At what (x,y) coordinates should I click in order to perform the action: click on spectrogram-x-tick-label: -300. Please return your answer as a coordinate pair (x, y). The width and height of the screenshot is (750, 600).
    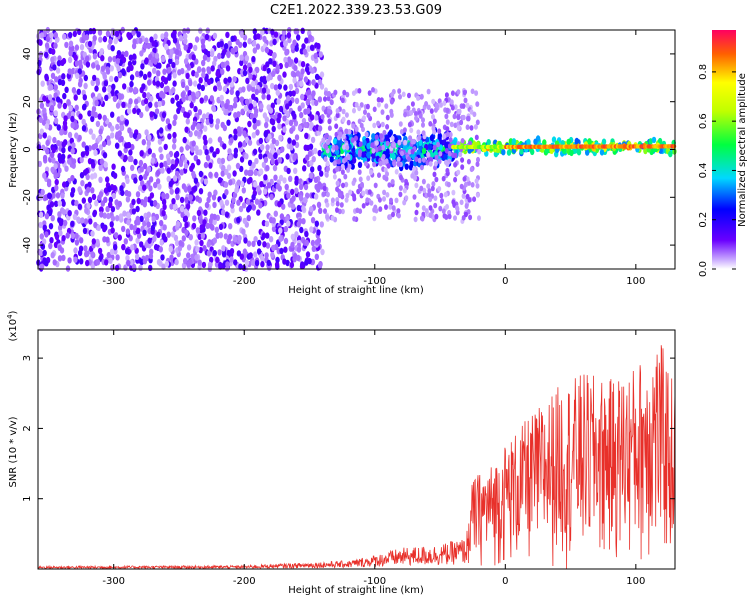
    Looking at the image, I should click on (113, 281).